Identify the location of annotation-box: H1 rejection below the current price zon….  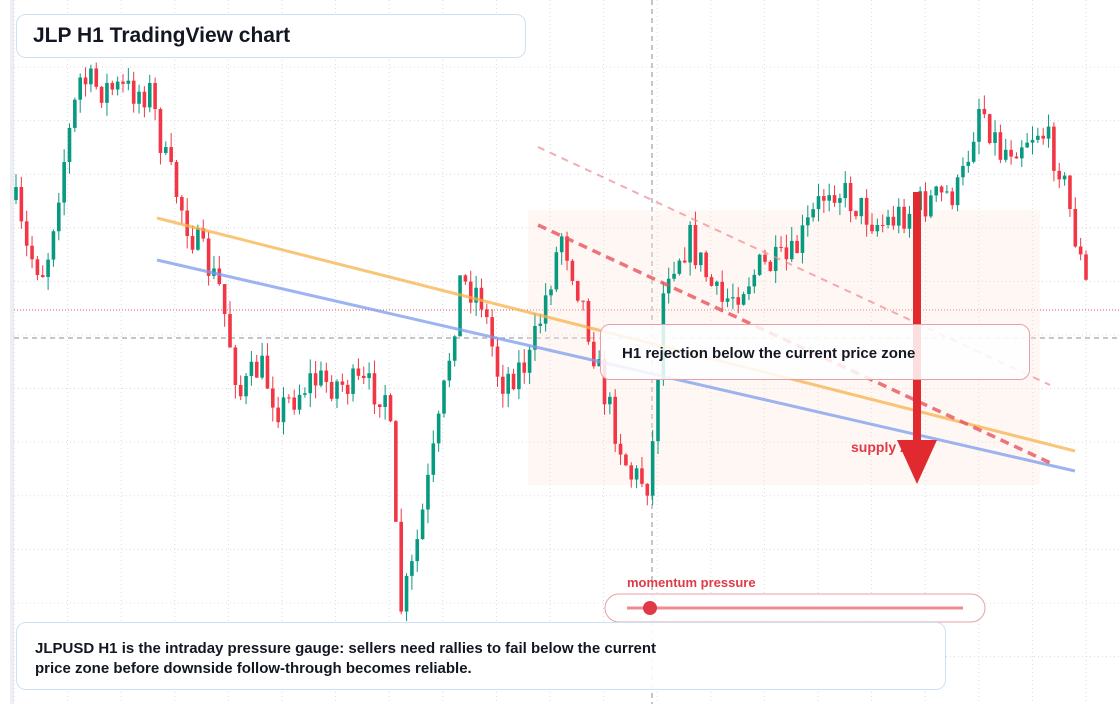
(815, 352).